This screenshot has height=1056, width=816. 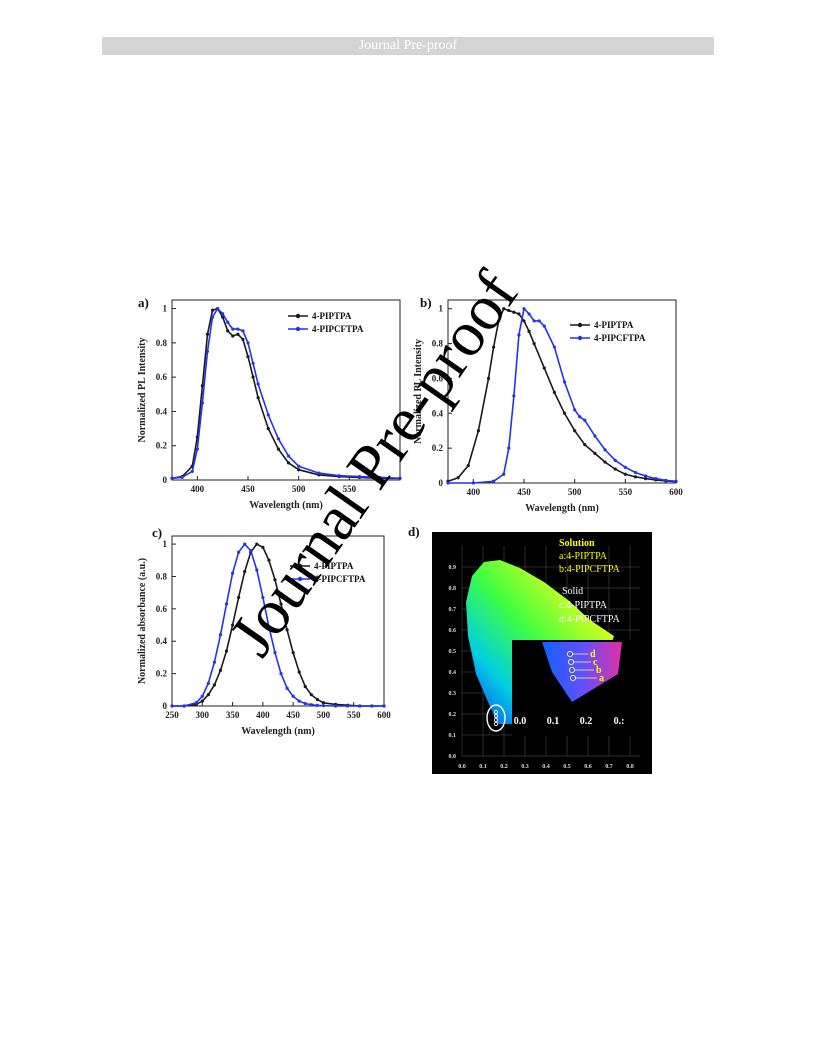 What do you see at coordinates (438, 378) in the screenshot?
I see `y-tick-label-b: 0.6` at bounding box center [438, 378].